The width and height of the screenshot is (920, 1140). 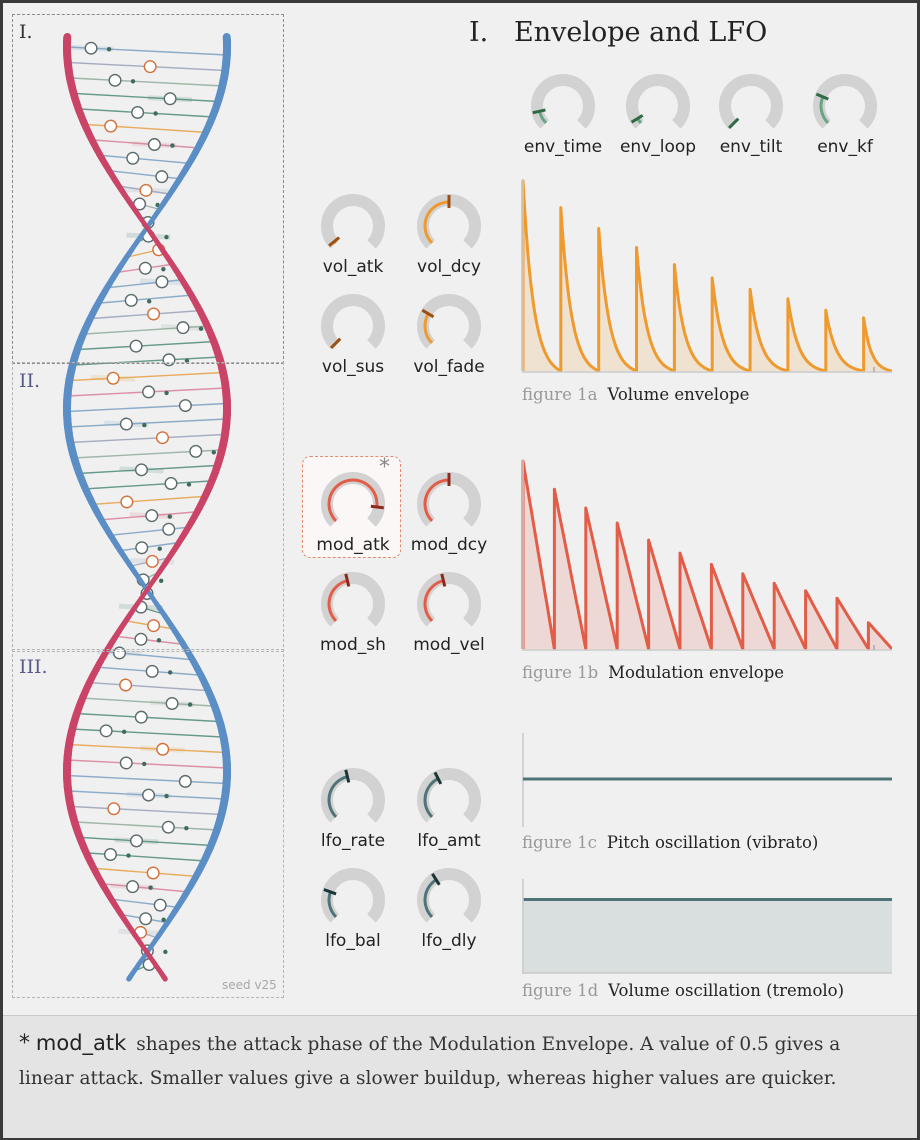 What do you see at coordinates (670, 842) in the screenshot?
I see `figure-1c-caption: figure 1c Pitch oscillation (vibrato)` at bounding box center [670, 842].